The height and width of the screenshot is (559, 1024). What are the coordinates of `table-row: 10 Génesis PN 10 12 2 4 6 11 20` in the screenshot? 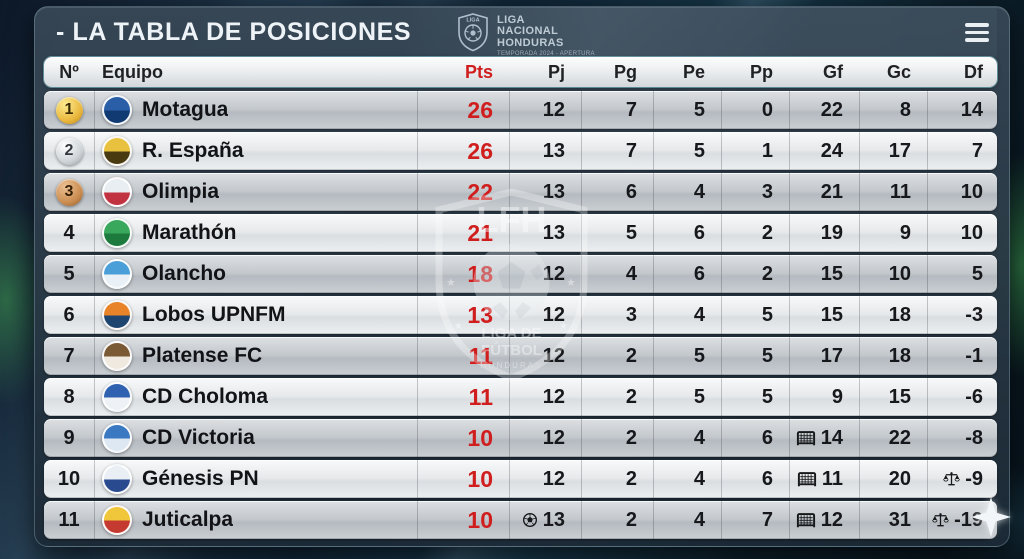 It's located at (520, 479).